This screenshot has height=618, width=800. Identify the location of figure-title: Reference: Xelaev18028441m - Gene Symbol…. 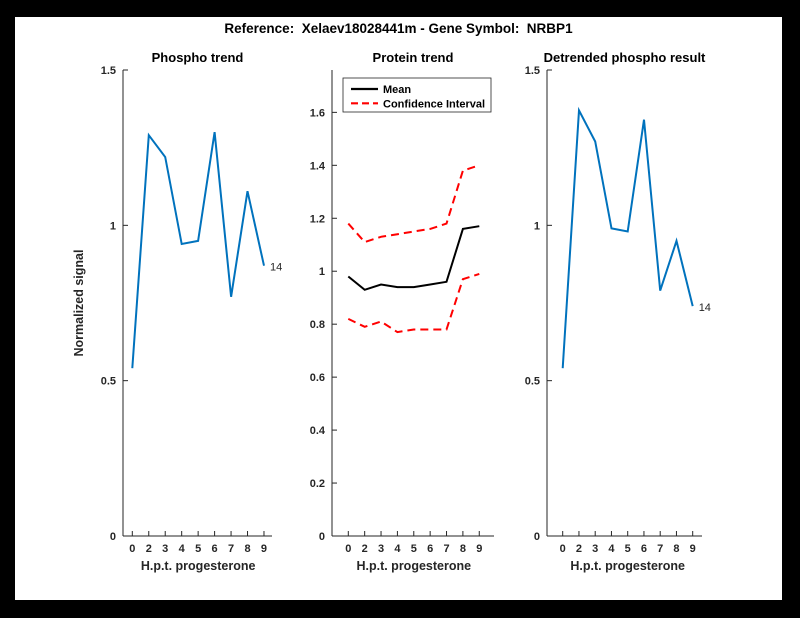
(398, 28).